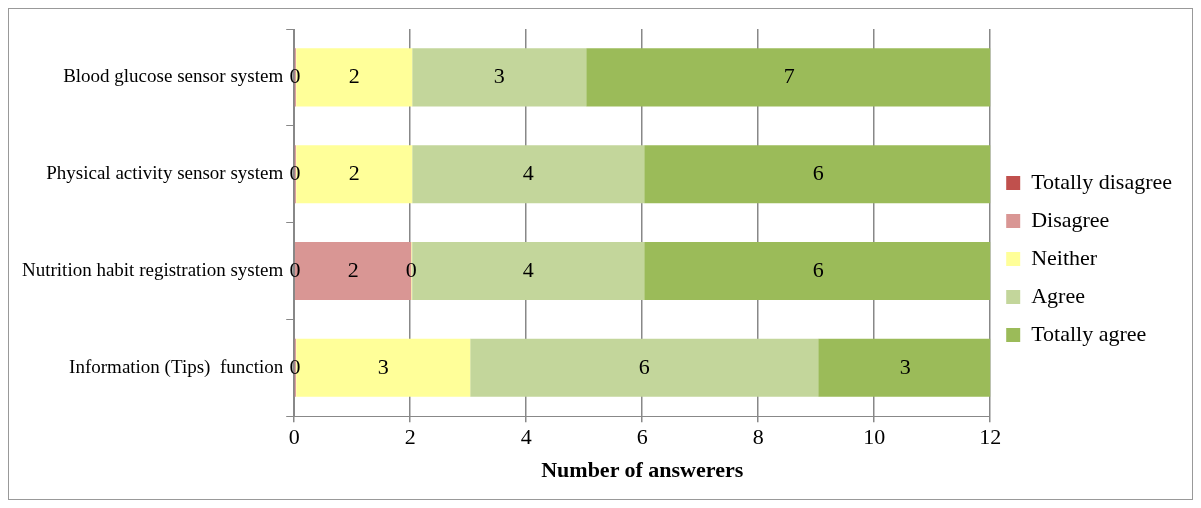  I want to click on x-tick-label: 4, so click(526, 437).